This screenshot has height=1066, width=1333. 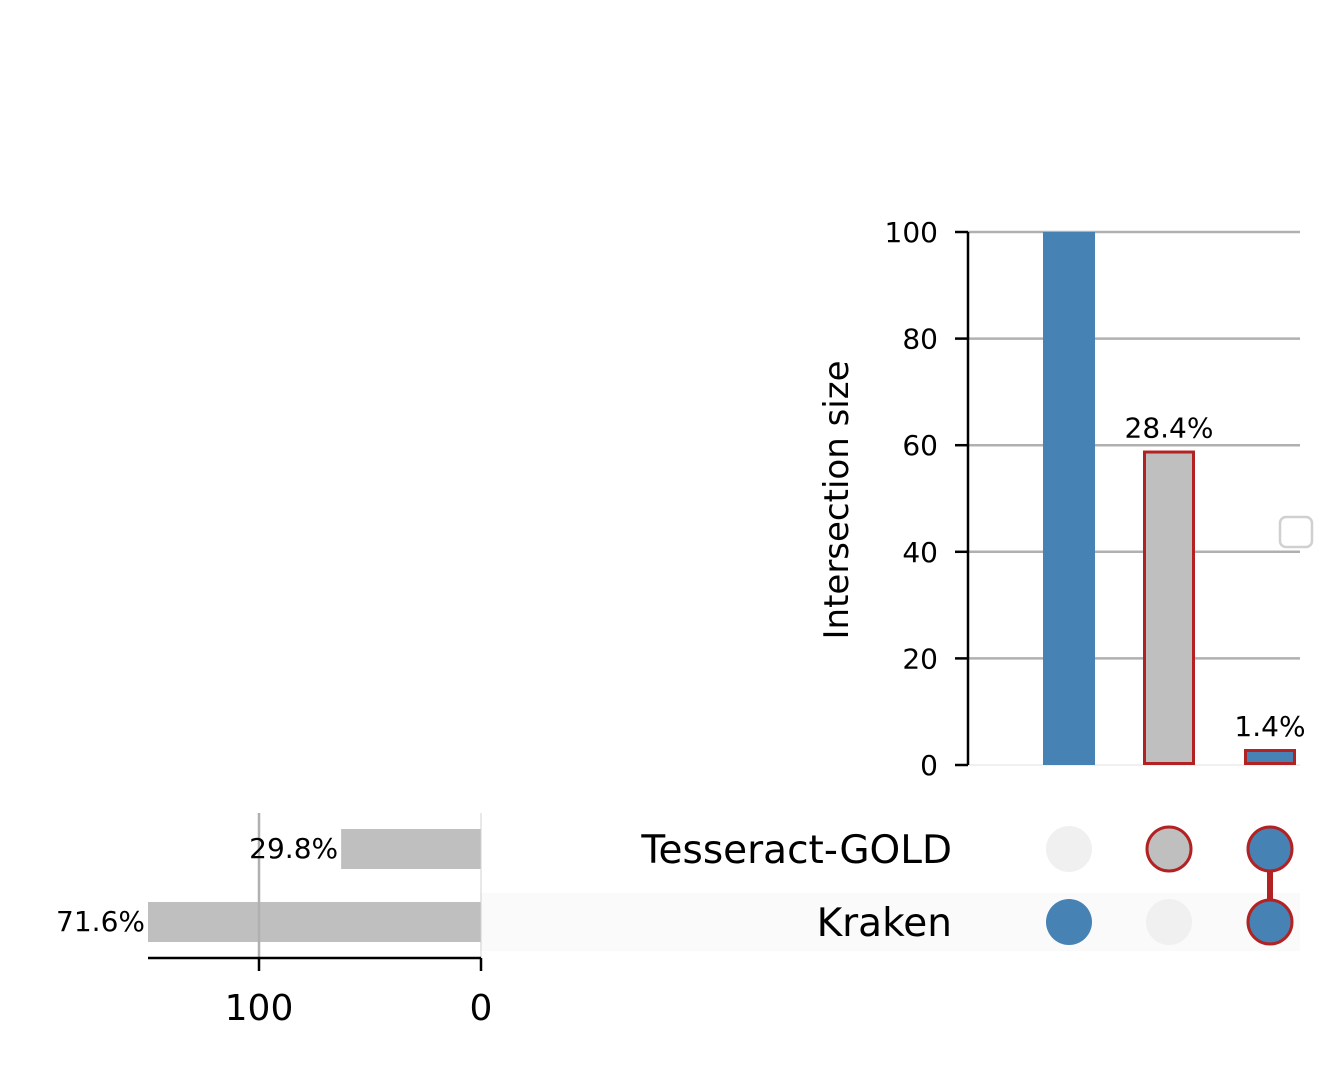 What do you see at coordinates (1269, 726) in the screenshot?
I see `intersection-bar-label: 1.4%` at bounding box center [1269, 726].